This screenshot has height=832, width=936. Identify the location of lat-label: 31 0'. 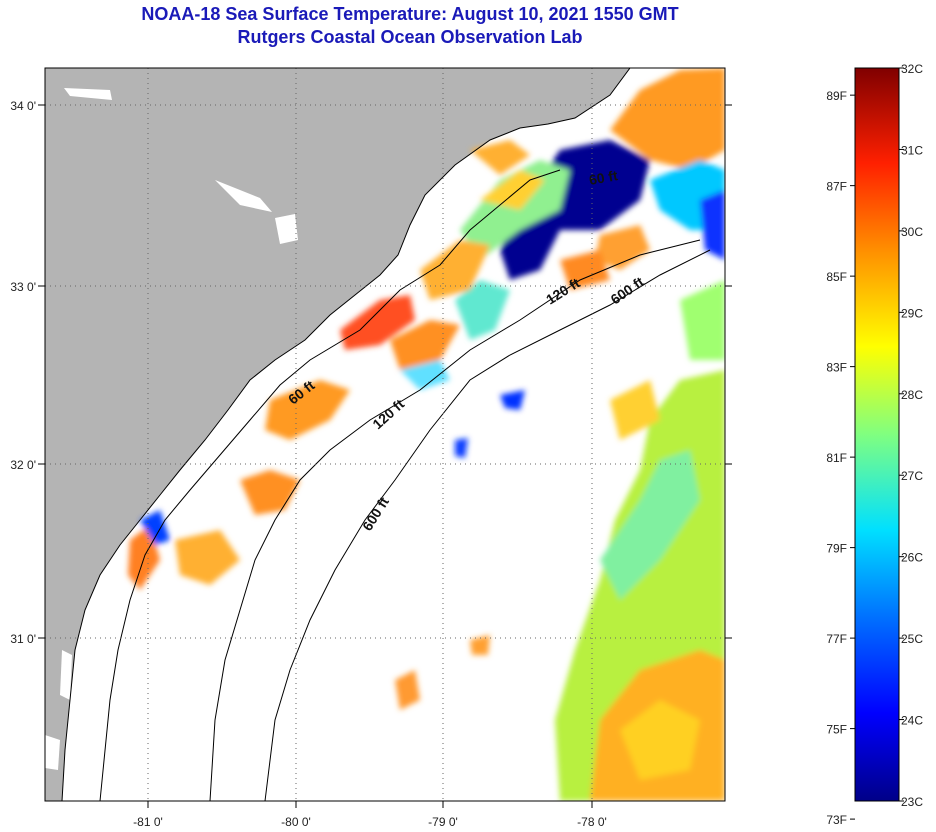
(23, 639).